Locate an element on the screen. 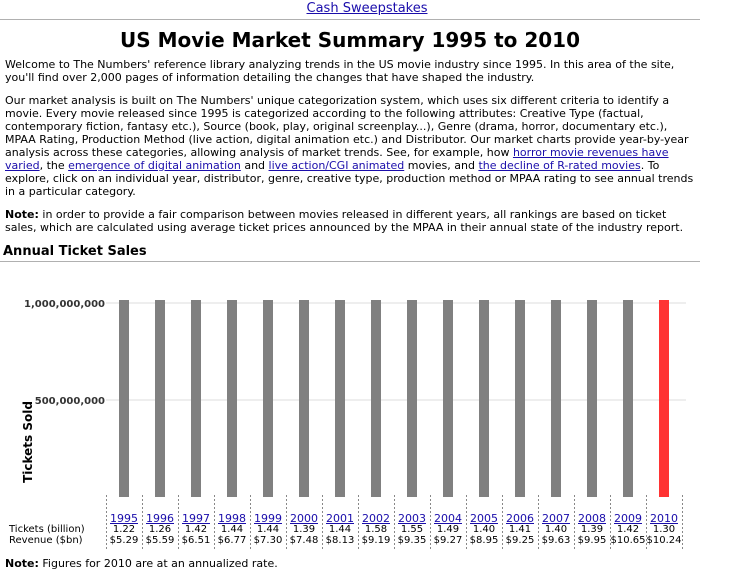  page-title: US Movie Market Summary 1995 to 2010 is located at coordinates (350, 40).